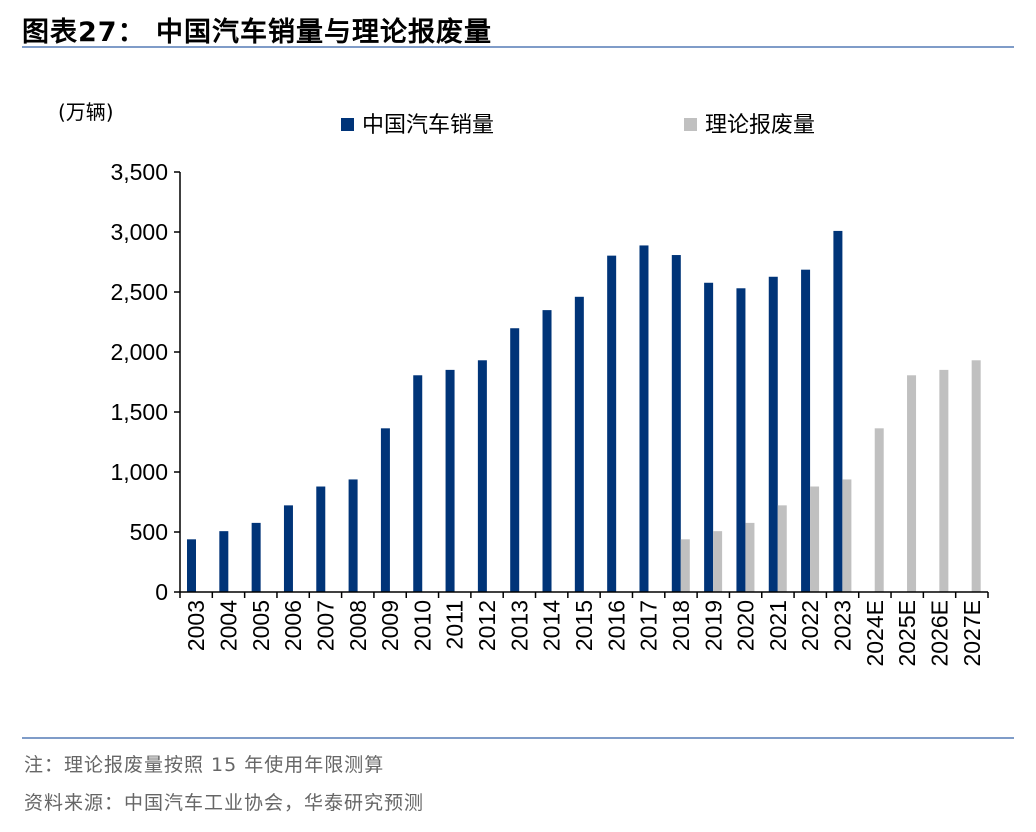  Describe the element at coordinates (838, 411) in the screenshot. I see `bar-sales-2023` at that location.